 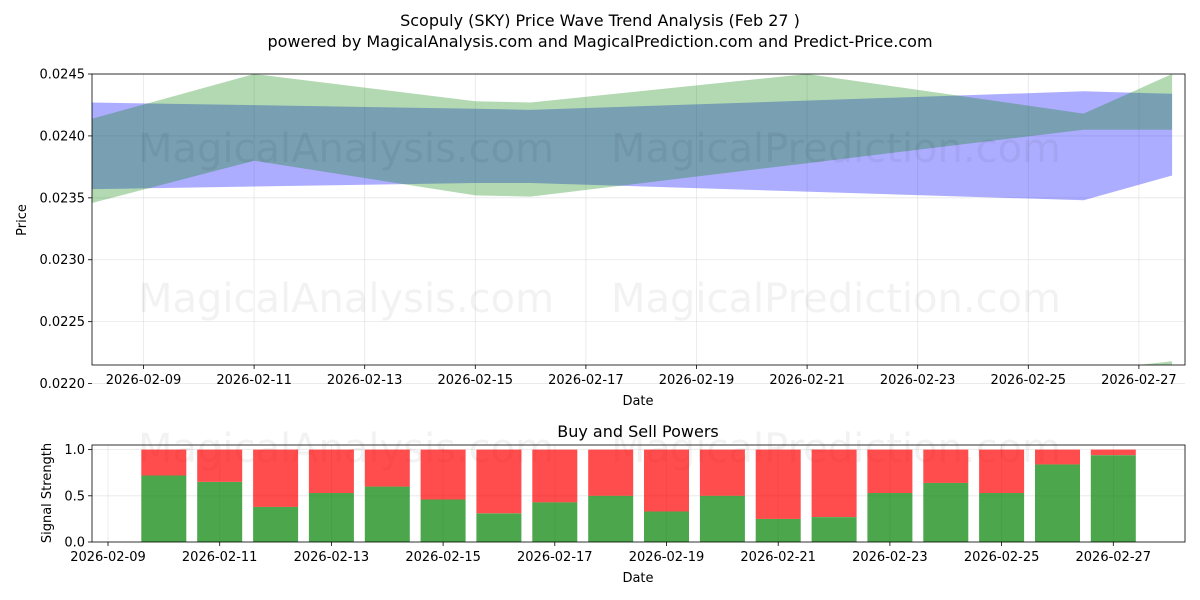 What do you see at coordinates (63, 136) in the screenshot?
I see `price-y-tick-label: 0.0240` at bounding box center [63, 136].